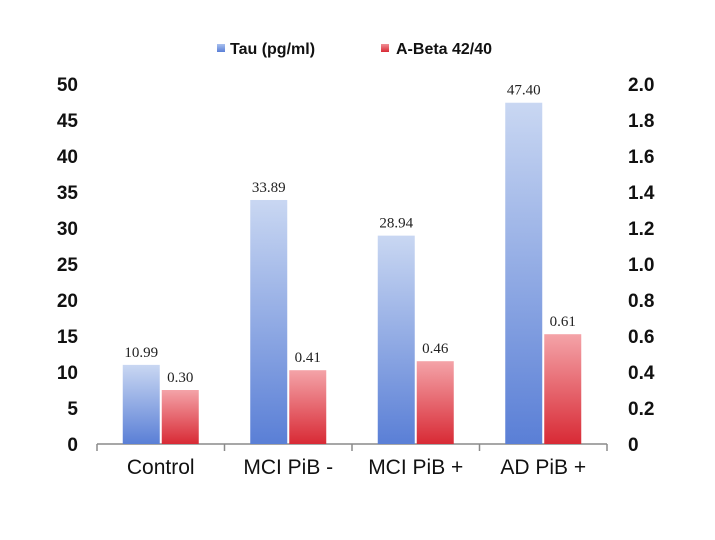  What do you see at coordinates (543, 467) in the screenshot?
I see `category-label: AD PiB +` at bounding box center [543, 467].